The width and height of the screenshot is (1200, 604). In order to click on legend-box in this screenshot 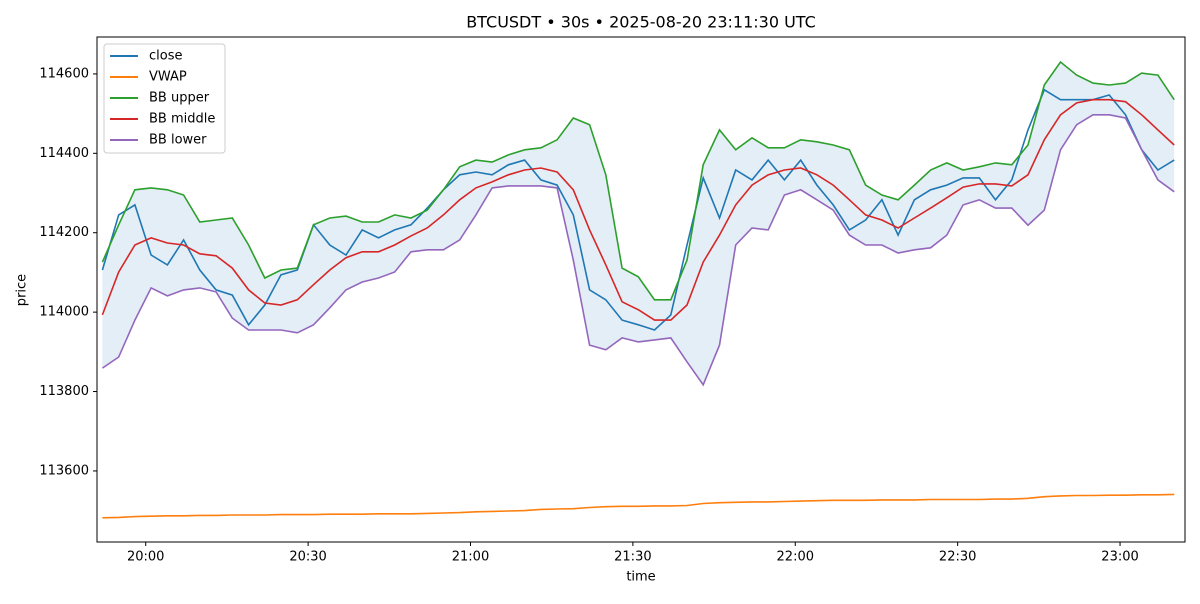, I will do `click(164, 98)`.